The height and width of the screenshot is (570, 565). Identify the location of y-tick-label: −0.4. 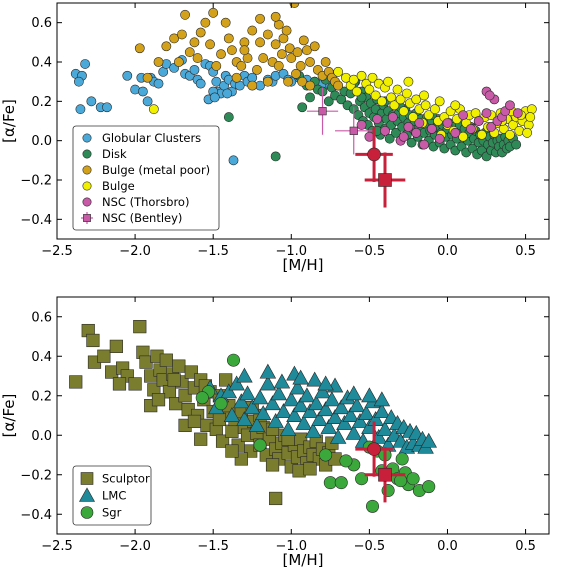
(36, 515).